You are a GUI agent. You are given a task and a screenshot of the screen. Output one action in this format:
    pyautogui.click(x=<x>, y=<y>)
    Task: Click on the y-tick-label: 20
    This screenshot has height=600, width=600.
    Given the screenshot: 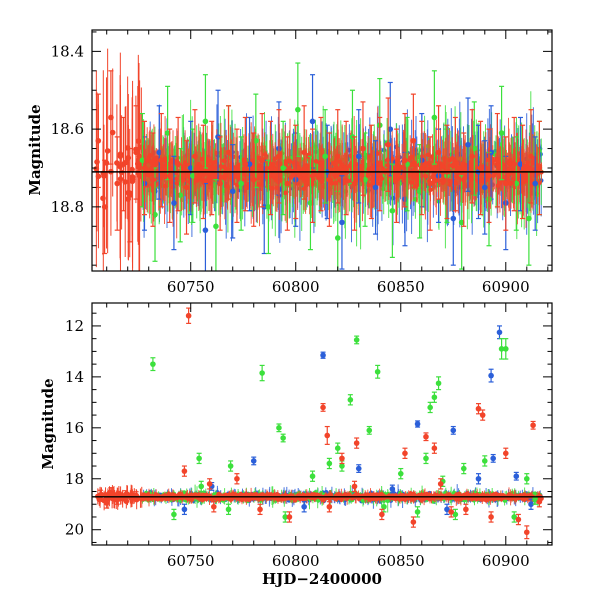 What is the action you would take?
    pyautogui.click(x=74, y=530)
    